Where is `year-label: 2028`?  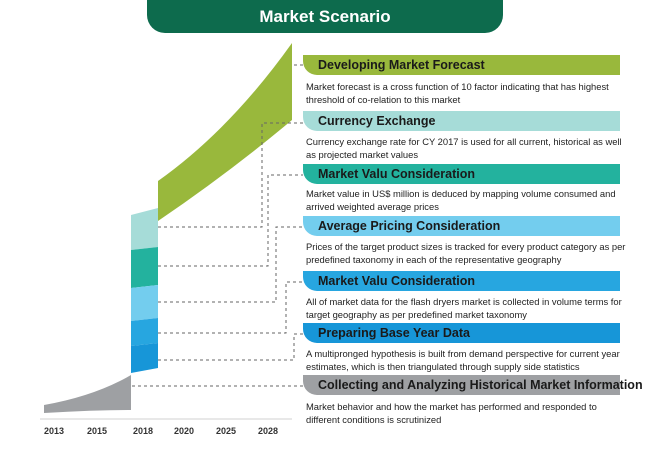
year-label: 2028 is located at coordinates (268, 431).